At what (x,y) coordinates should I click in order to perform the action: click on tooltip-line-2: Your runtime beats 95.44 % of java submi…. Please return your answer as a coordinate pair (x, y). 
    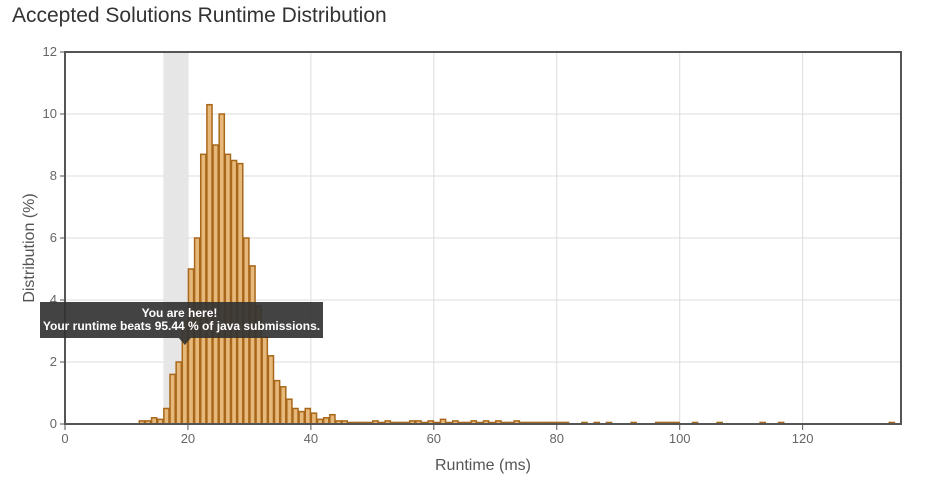
    Looking at the image, I should click on (181, 326).